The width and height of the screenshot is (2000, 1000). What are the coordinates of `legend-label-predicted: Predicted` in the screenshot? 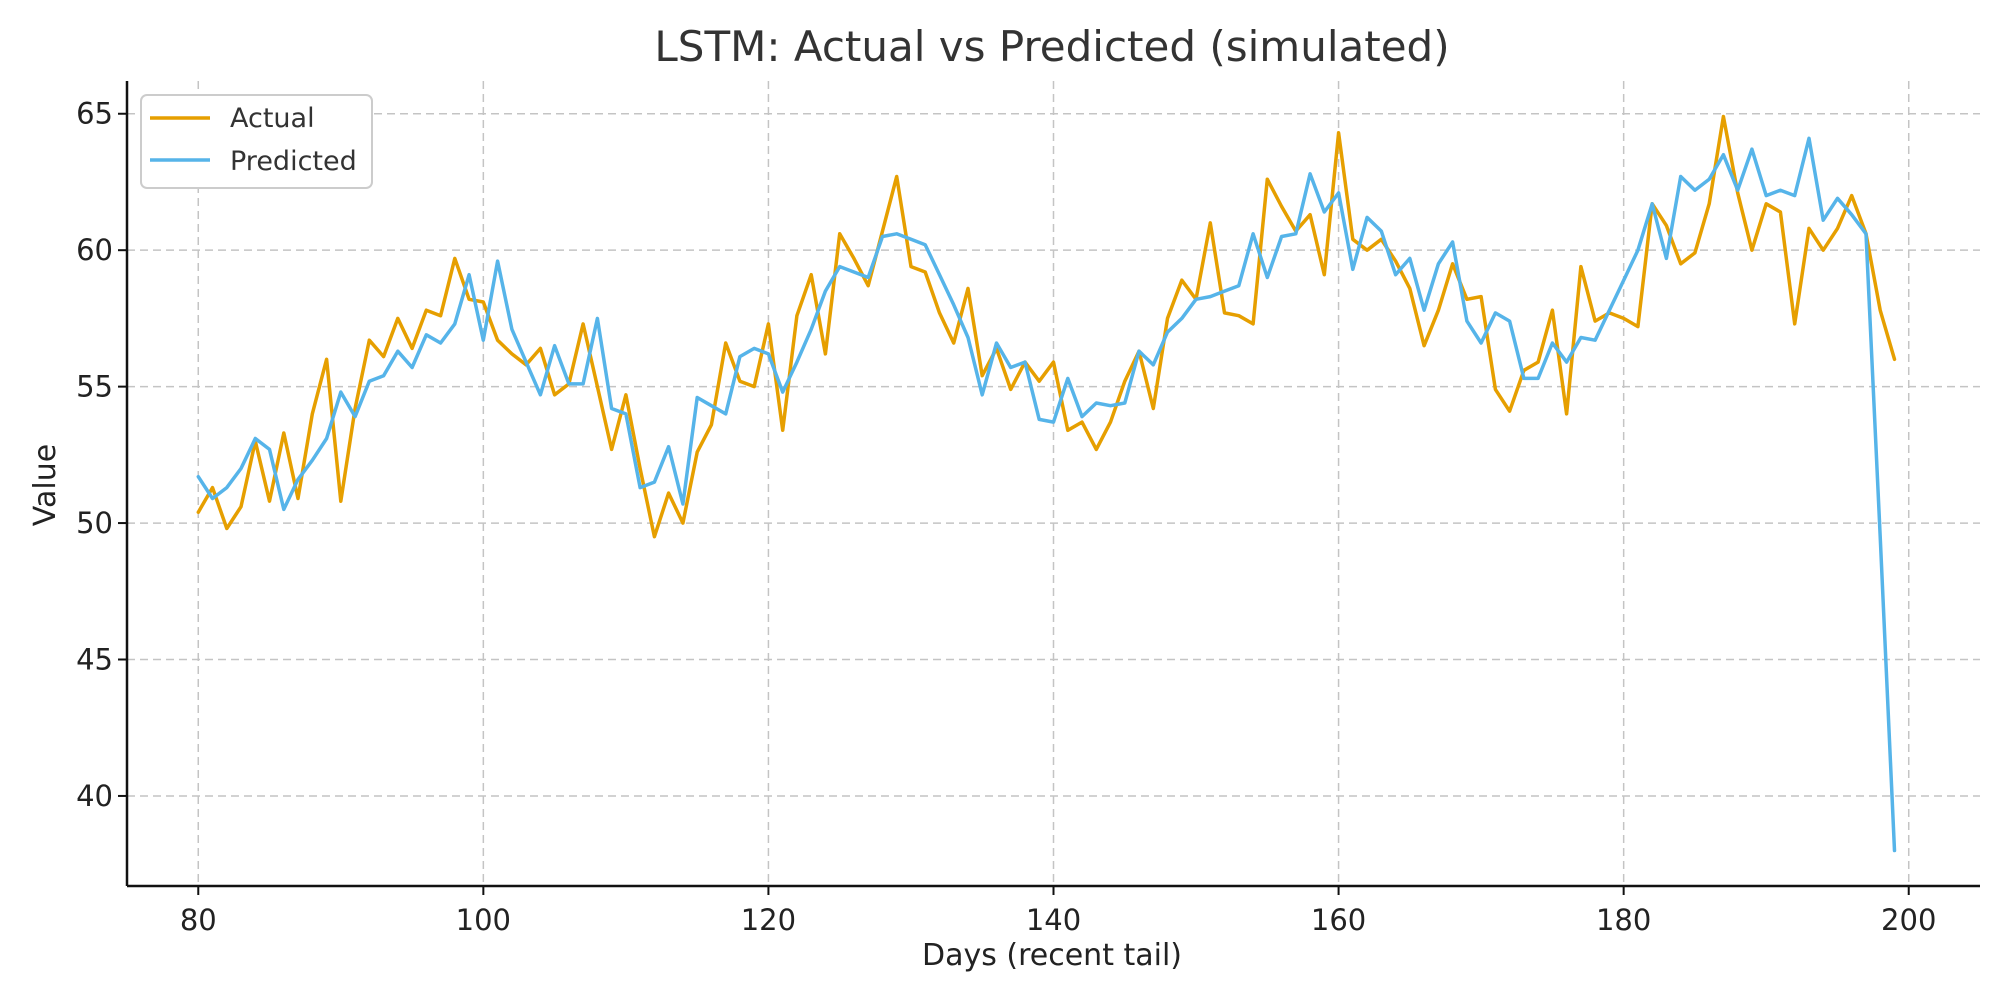 It's located at (293, 161).